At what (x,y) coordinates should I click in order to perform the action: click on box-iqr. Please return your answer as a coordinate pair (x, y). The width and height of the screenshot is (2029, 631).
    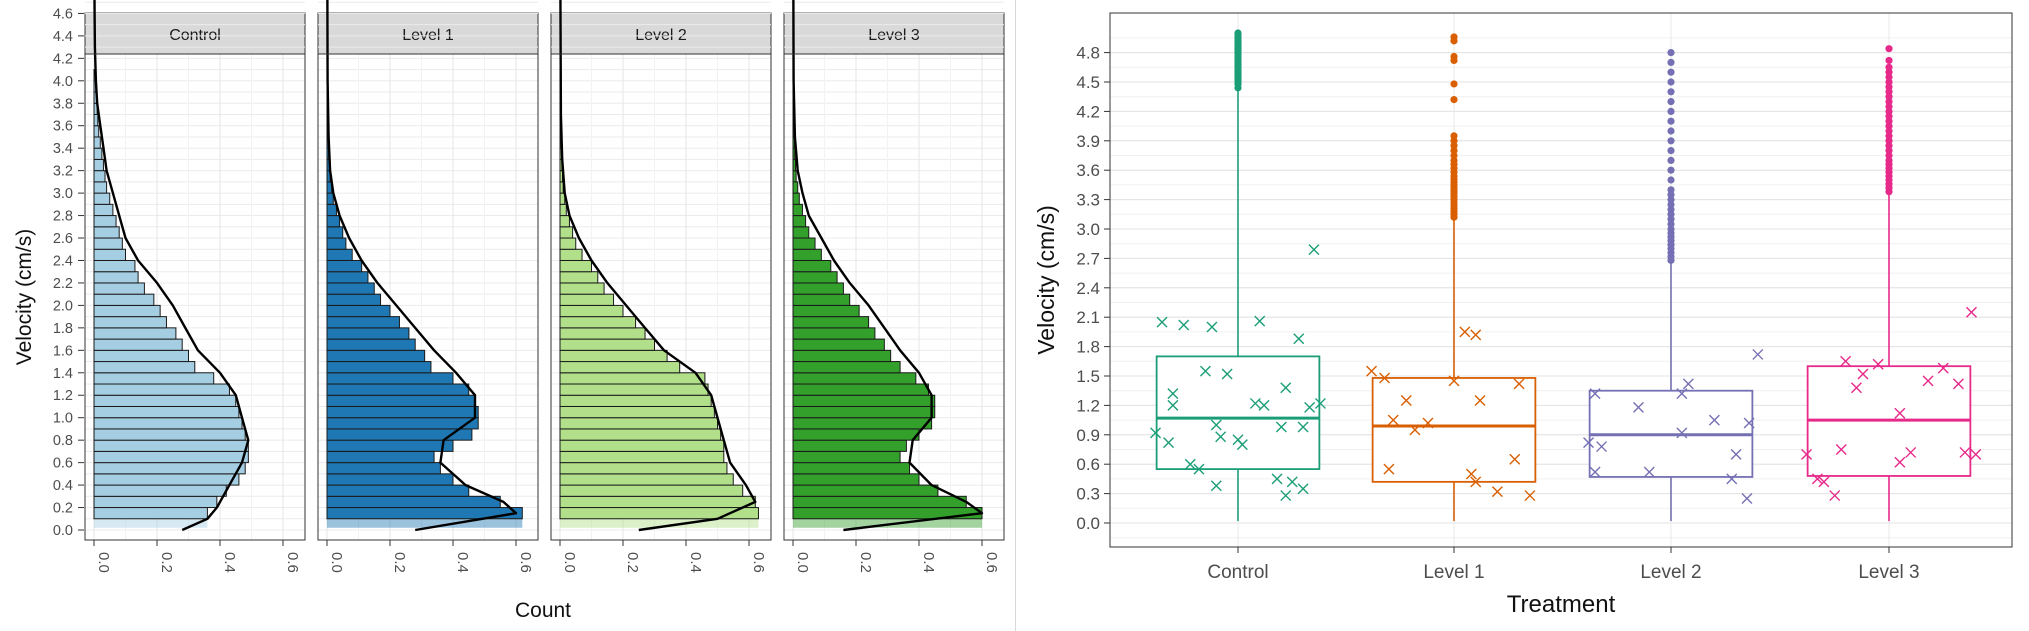
    Looking at the image, I should click on (1238, 412).